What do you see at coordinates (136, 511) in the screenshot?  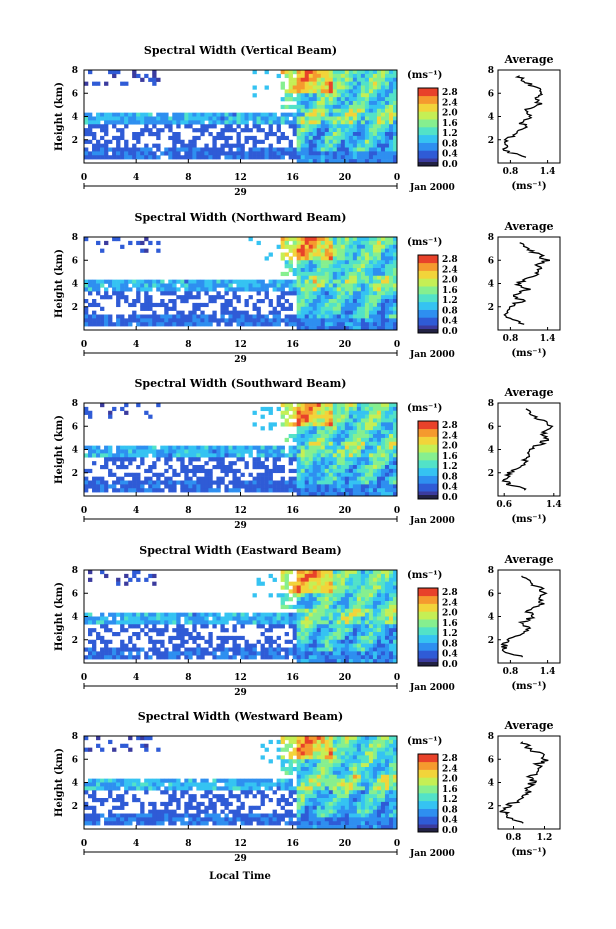 I see `x-tick-label: 4` at bounding box center [136, 511].